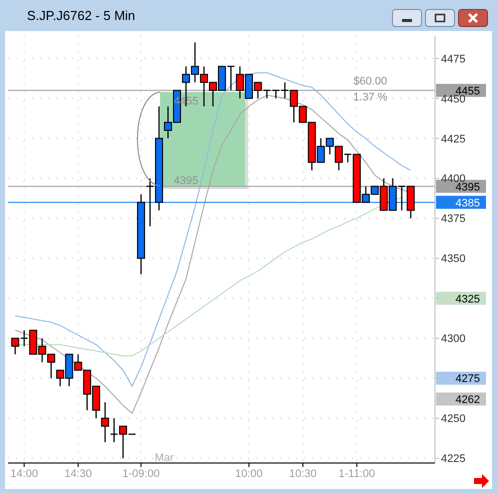  I want to click on annotation: $60.00, so click(370, 82).